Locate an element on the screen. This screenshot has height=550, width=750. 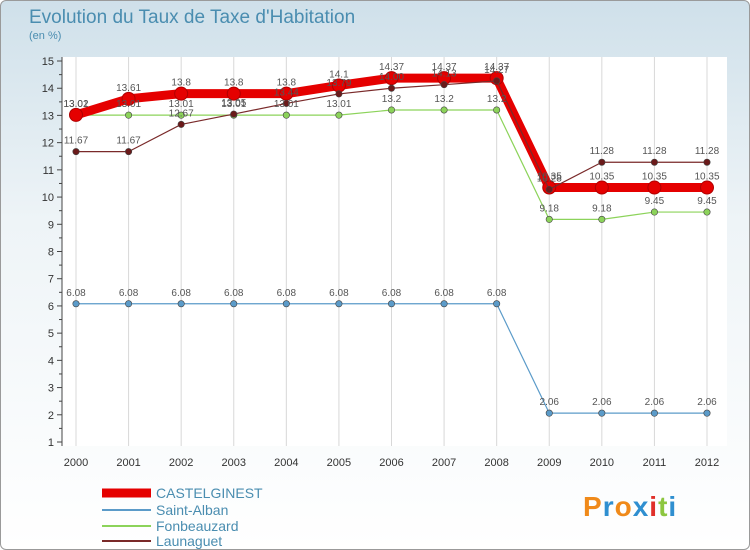
x-tick-label: 2006 is located at coordinates (391, 463).